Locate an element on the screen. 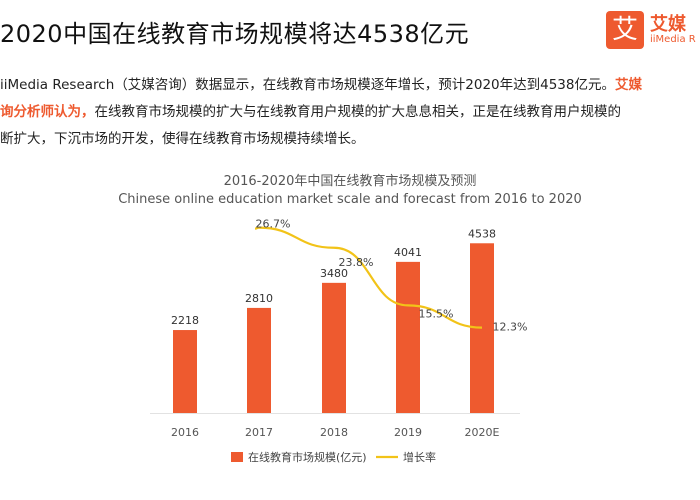 This screenshot has width=700, height=500. bar-value-label: 2810 is located at coordinates (259, 298).